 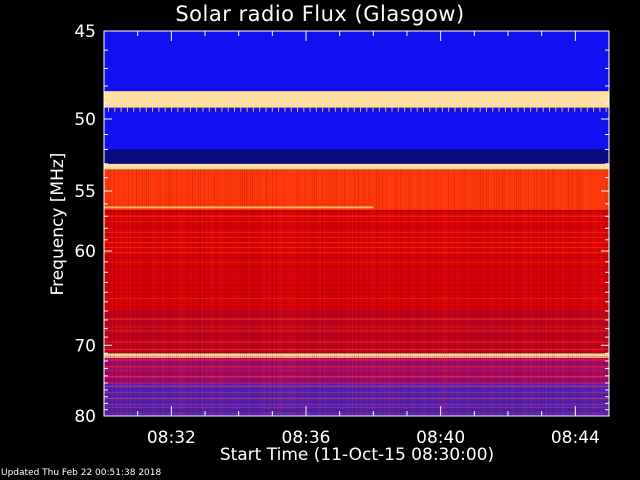 I want to click on x-tick-label: 08:36, so click(x=306, y=438).